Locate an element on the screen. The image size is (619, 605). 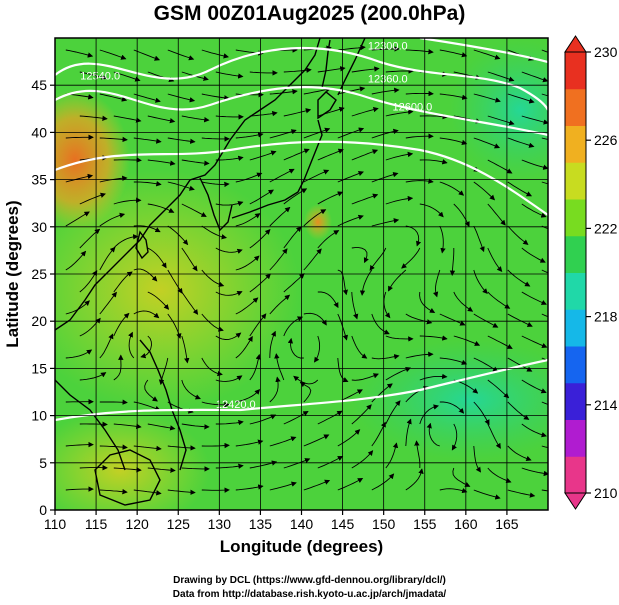
lat-tick-label: 10 is located at coordinates (39, 416).